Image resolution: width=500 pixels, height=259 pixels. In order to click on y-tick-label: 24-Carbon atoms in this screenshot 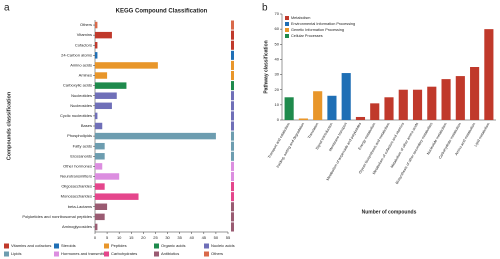, I will do `click(76, 54)`.